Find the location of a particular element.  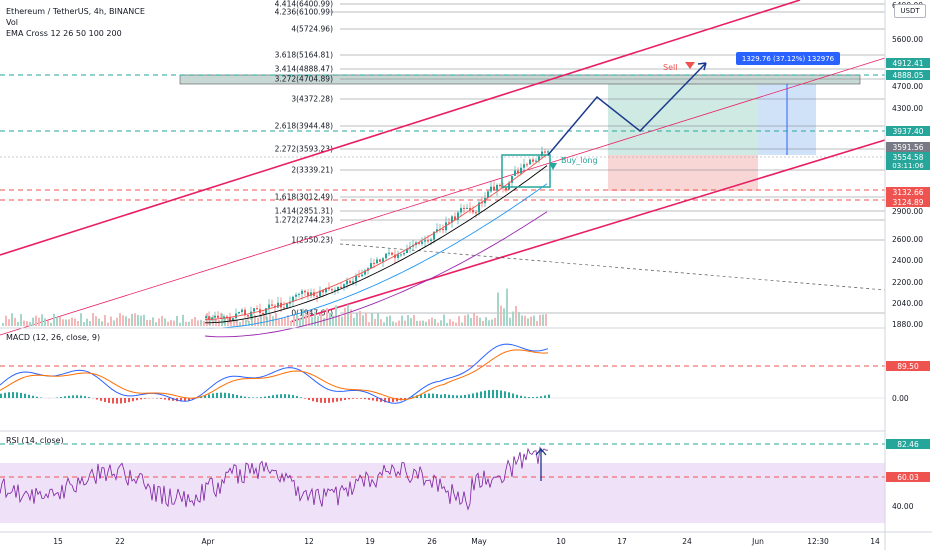

ema-line is located at coordinates (376, 274).